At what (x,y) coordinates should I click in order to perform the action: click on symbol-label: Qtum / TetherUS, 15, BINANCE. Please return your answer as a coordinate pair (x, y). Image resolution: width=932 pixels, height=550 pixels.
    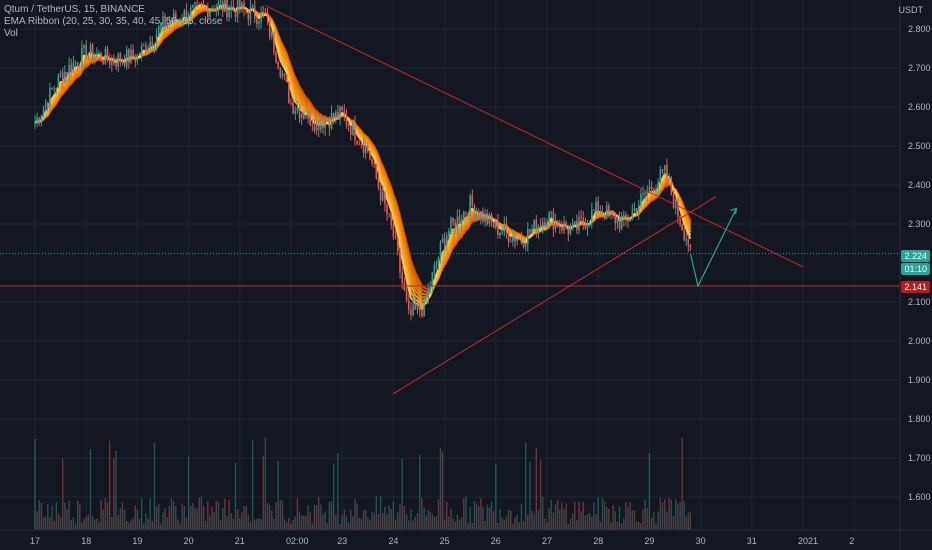
    Looking at the image, I should click on (74, 9).